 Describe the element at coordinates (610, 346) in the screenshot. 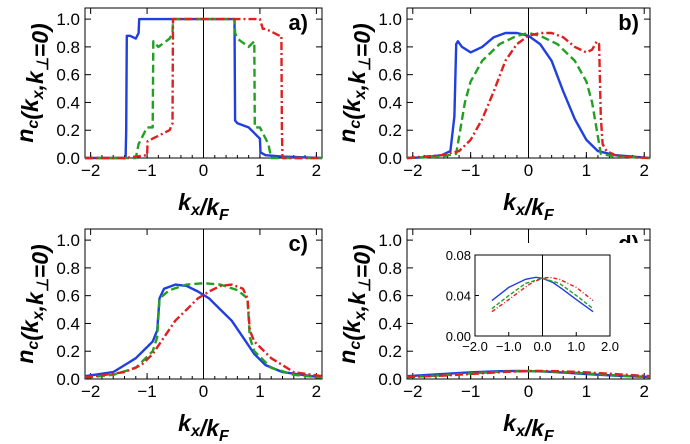

I see `inset-x-tick-label: 2.0` at that location.